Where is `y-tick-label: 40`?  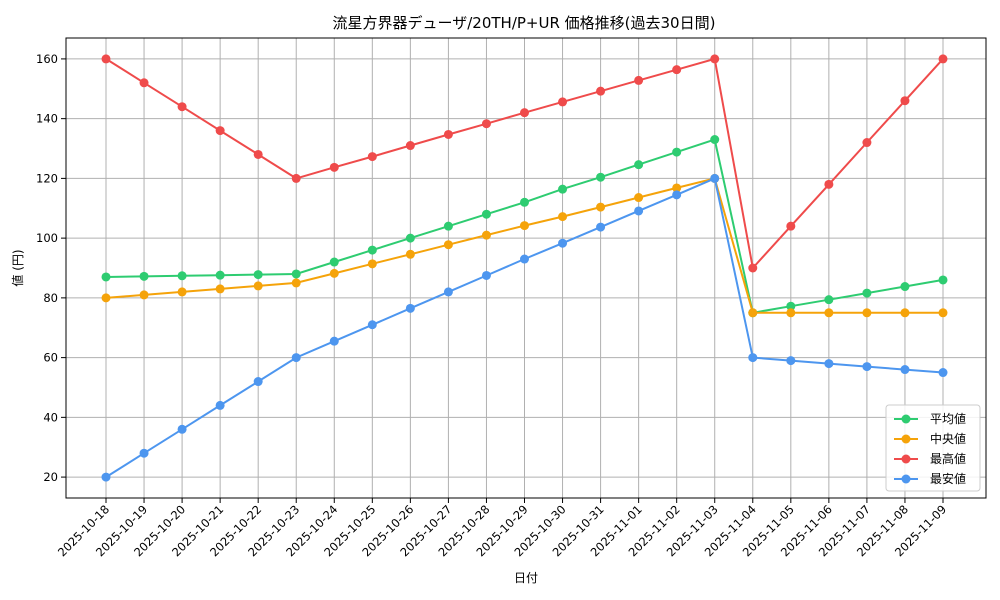 y-tick-label: 40 is located at coordinates (50, 417).